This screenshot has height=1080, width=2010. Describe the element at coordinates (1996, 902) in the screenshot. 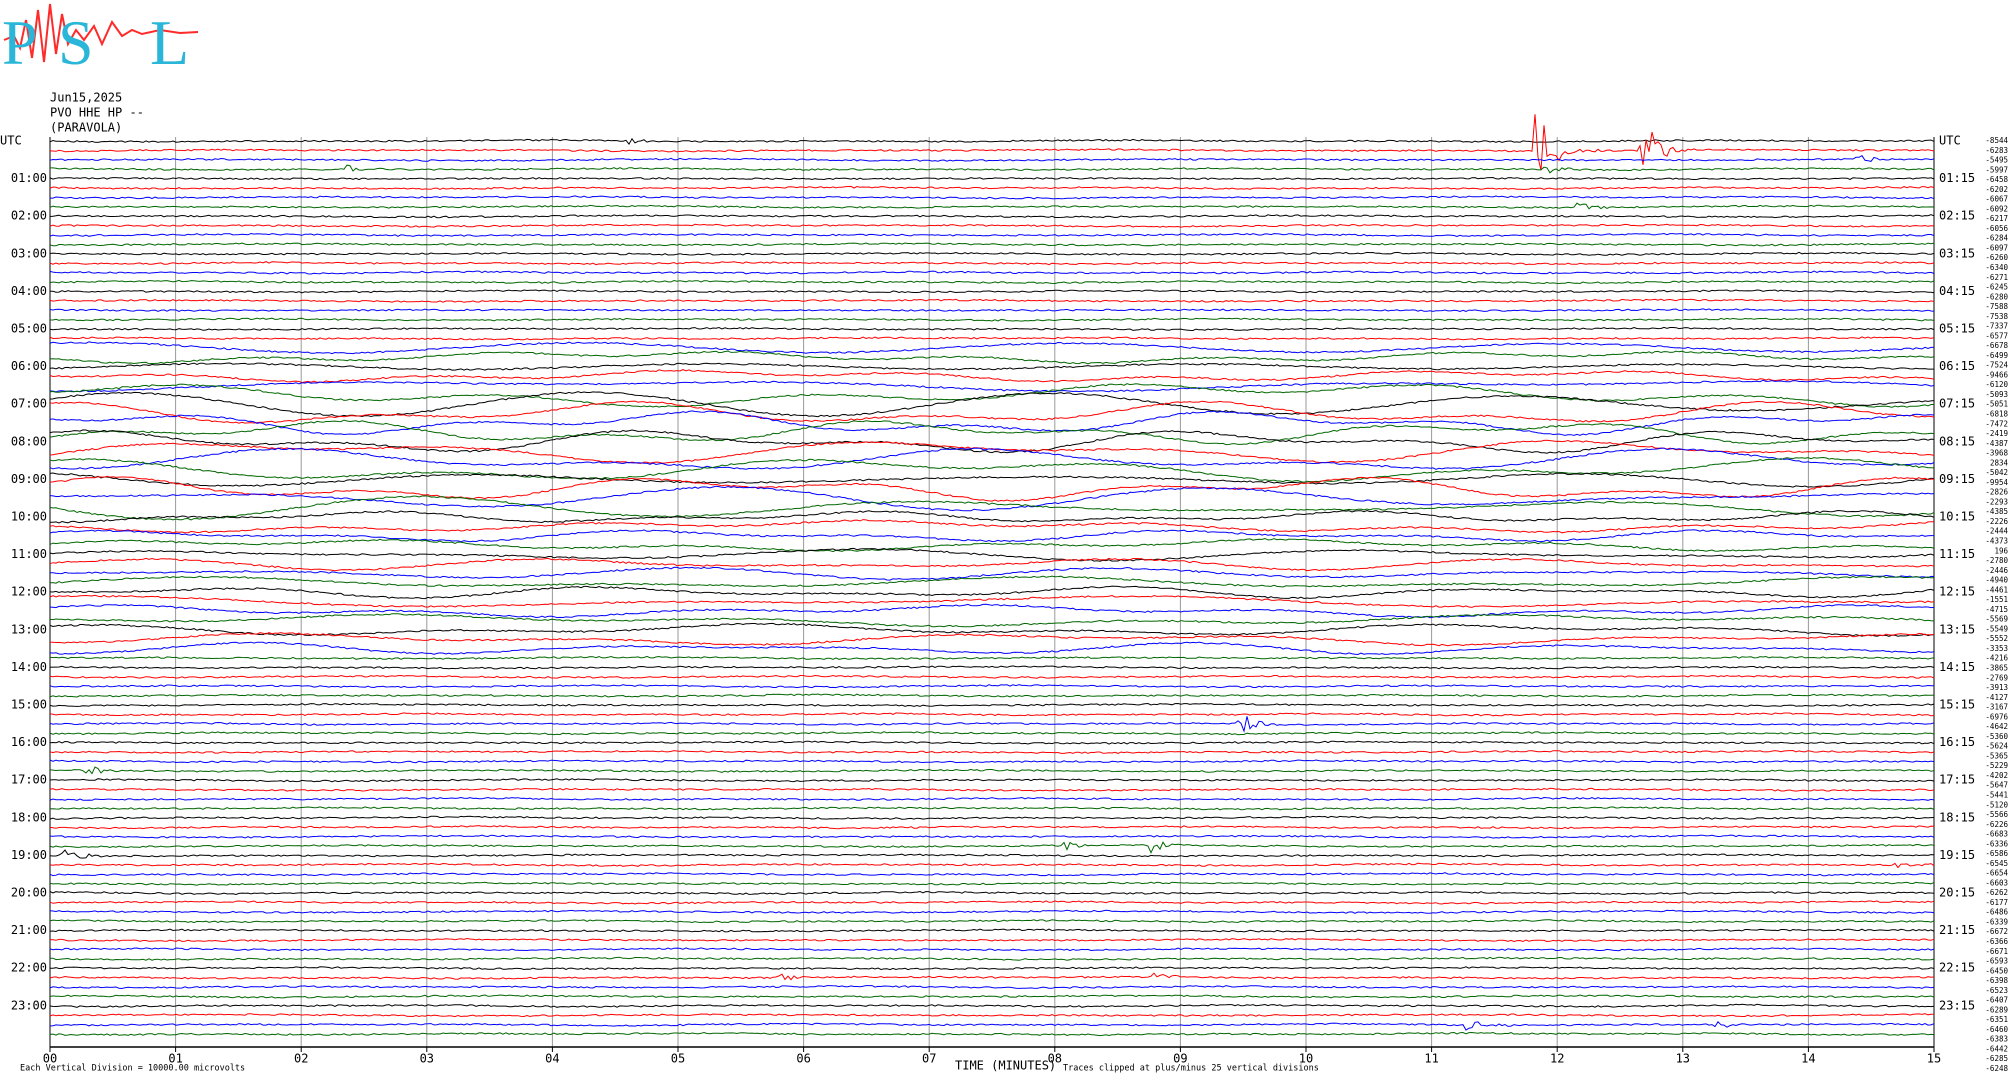

I see `trace-offset: -6177` at that location.